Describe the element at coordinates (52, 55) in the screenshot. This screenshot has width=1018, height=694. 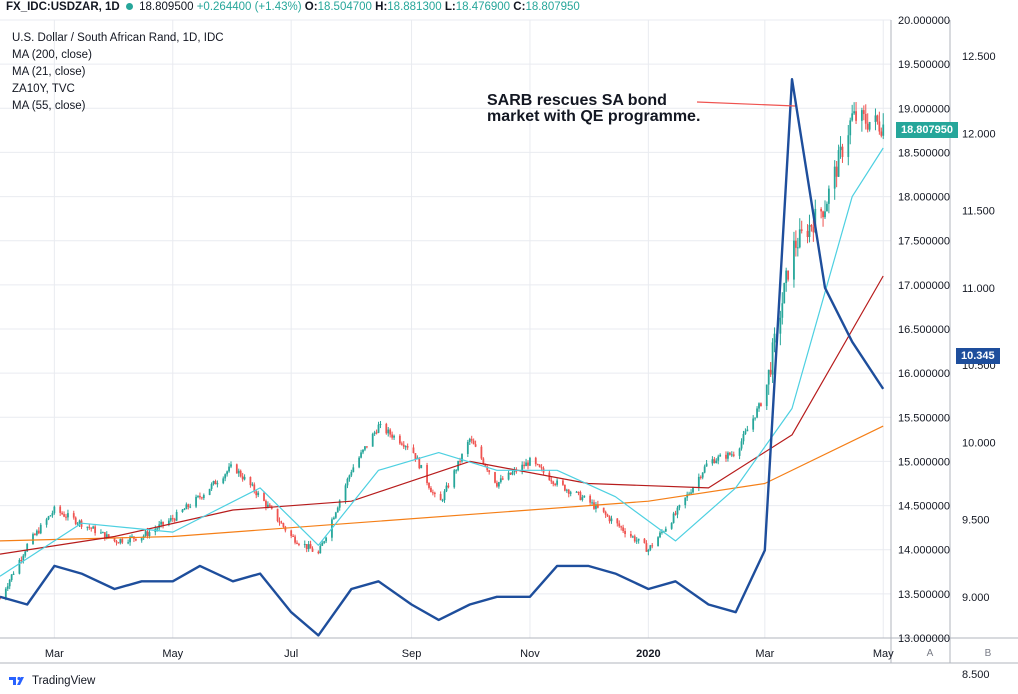
I see `legend-item-ma200: MA (200, close)` at that location.